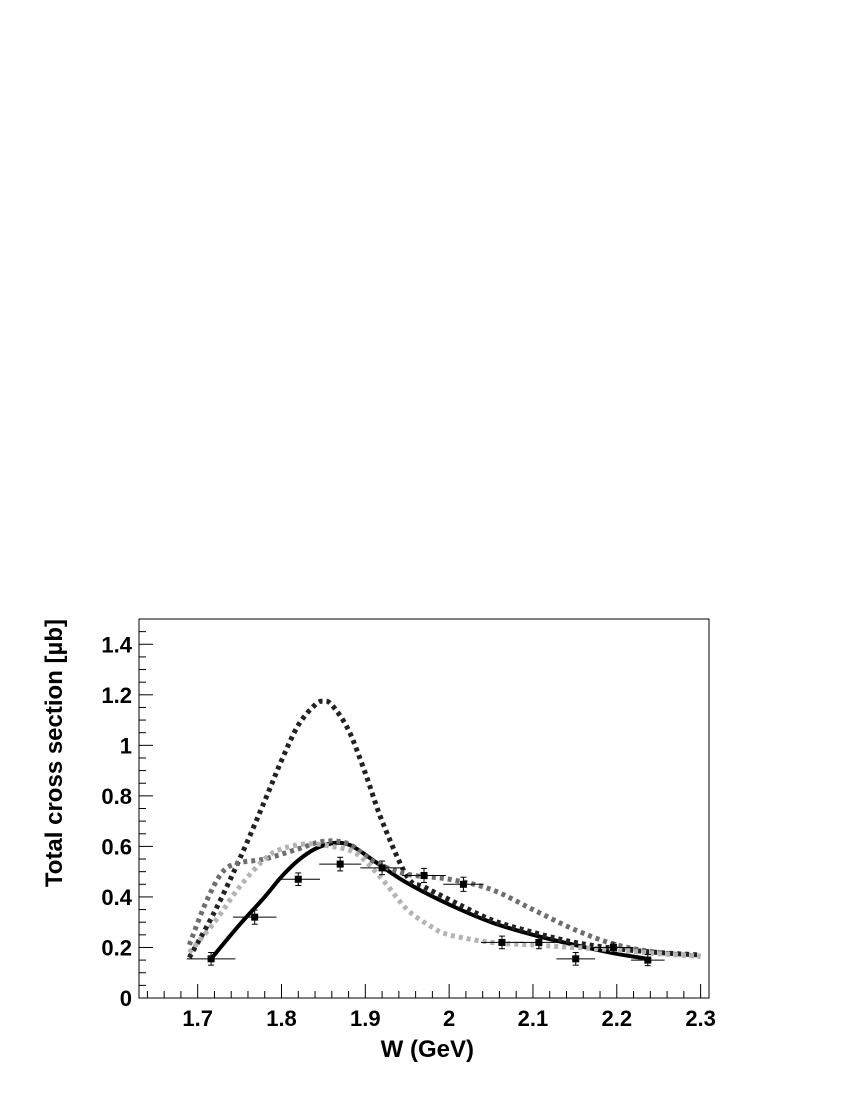 This screenshot has height=1100, width=850. What do you see at coordinates (197, 1018) in the screenshot?
I see `x-tick-label: 1.7` at bounding box center [197, 1018].